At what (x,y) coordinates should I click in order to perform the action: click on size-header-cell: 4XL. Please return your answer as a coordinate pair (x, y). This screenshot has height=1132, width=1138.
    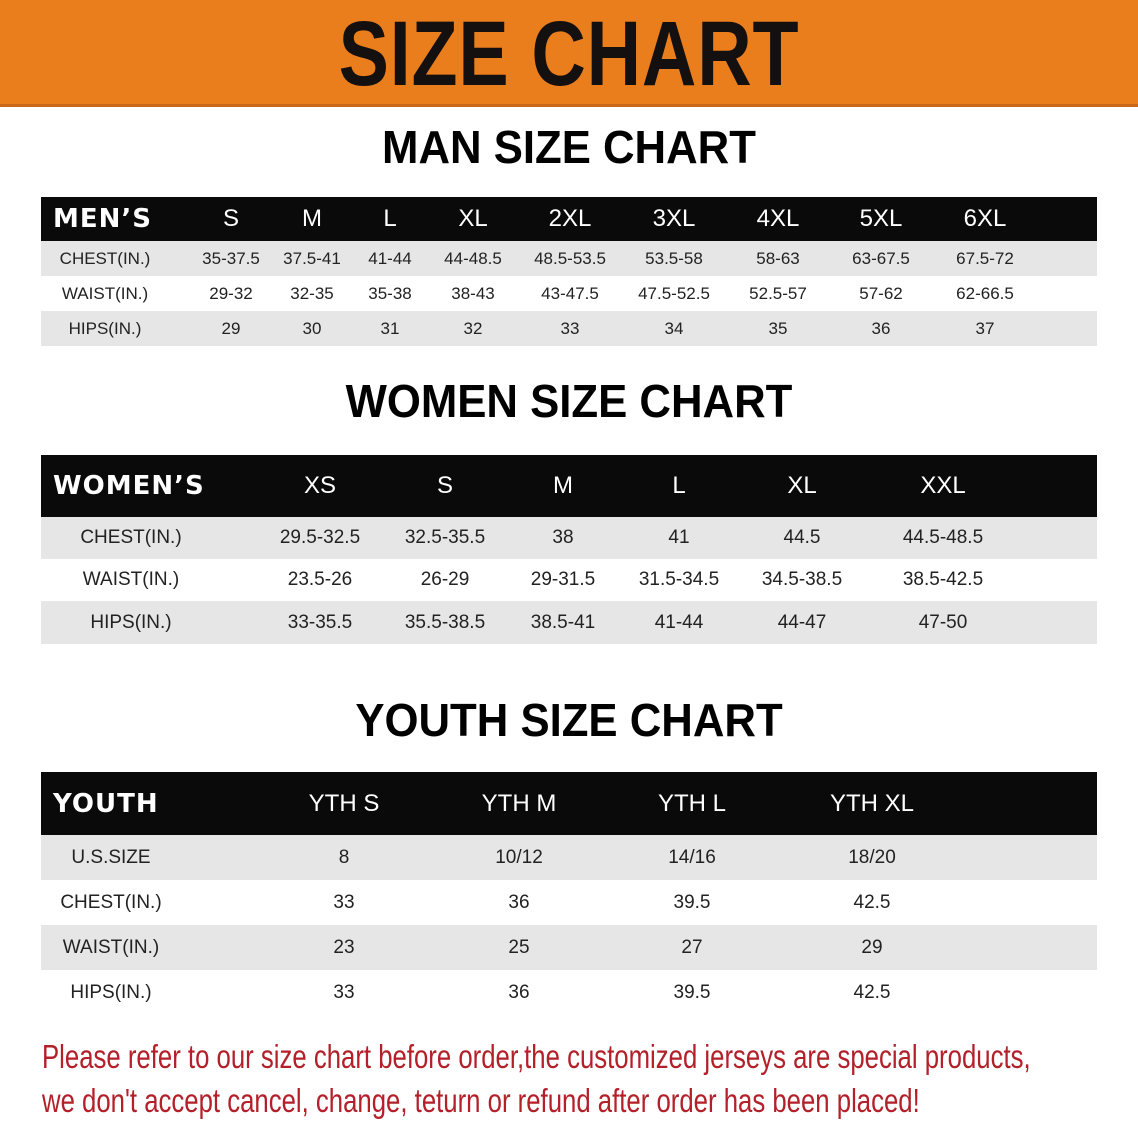
    Looking at the image, I should click on (778, 218).